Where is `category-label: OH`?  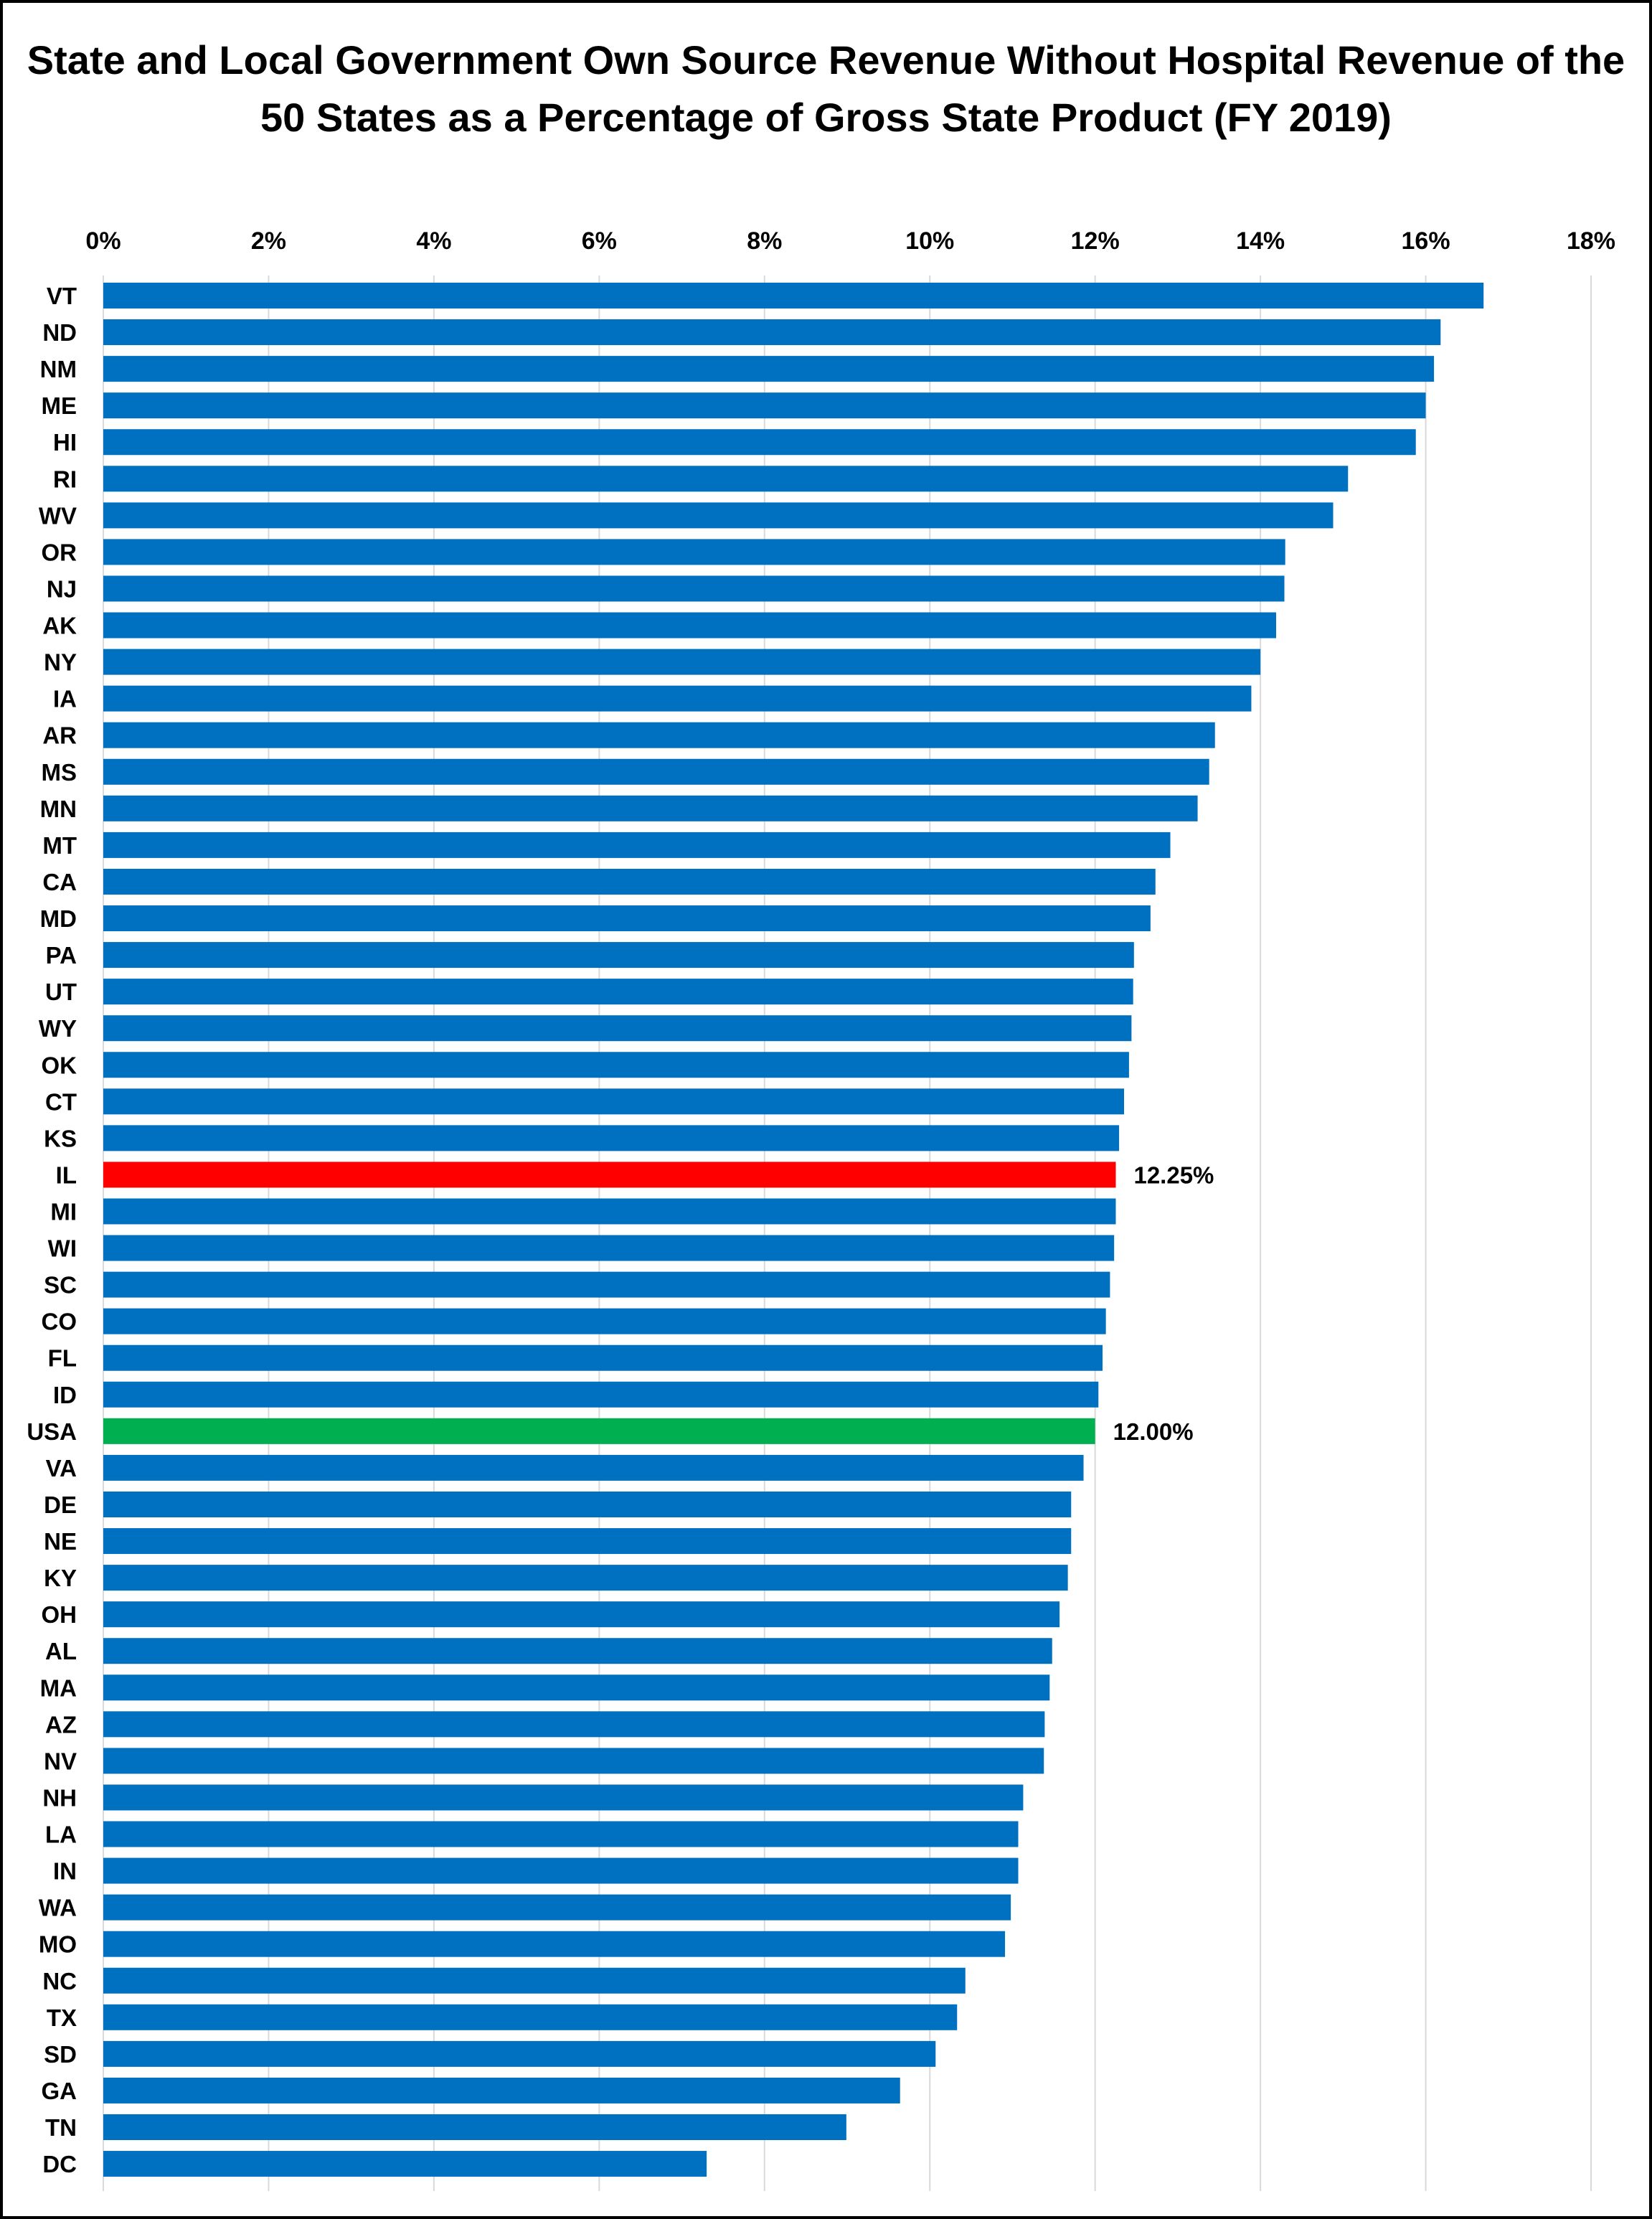 category-label: OH is located at coordinates (60, 1614).